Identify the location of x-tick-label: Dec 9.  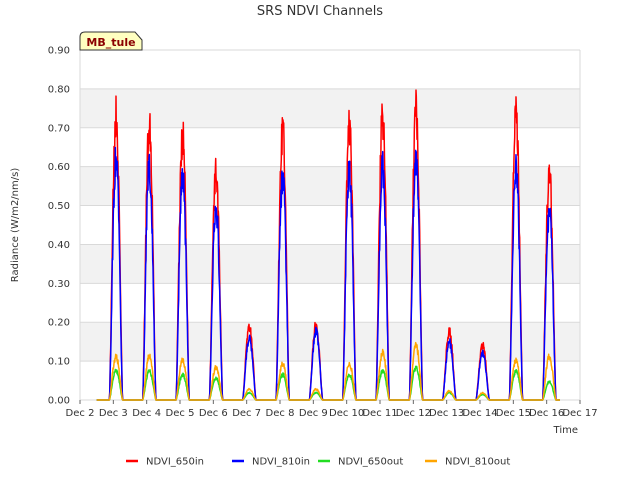
(313, 413).